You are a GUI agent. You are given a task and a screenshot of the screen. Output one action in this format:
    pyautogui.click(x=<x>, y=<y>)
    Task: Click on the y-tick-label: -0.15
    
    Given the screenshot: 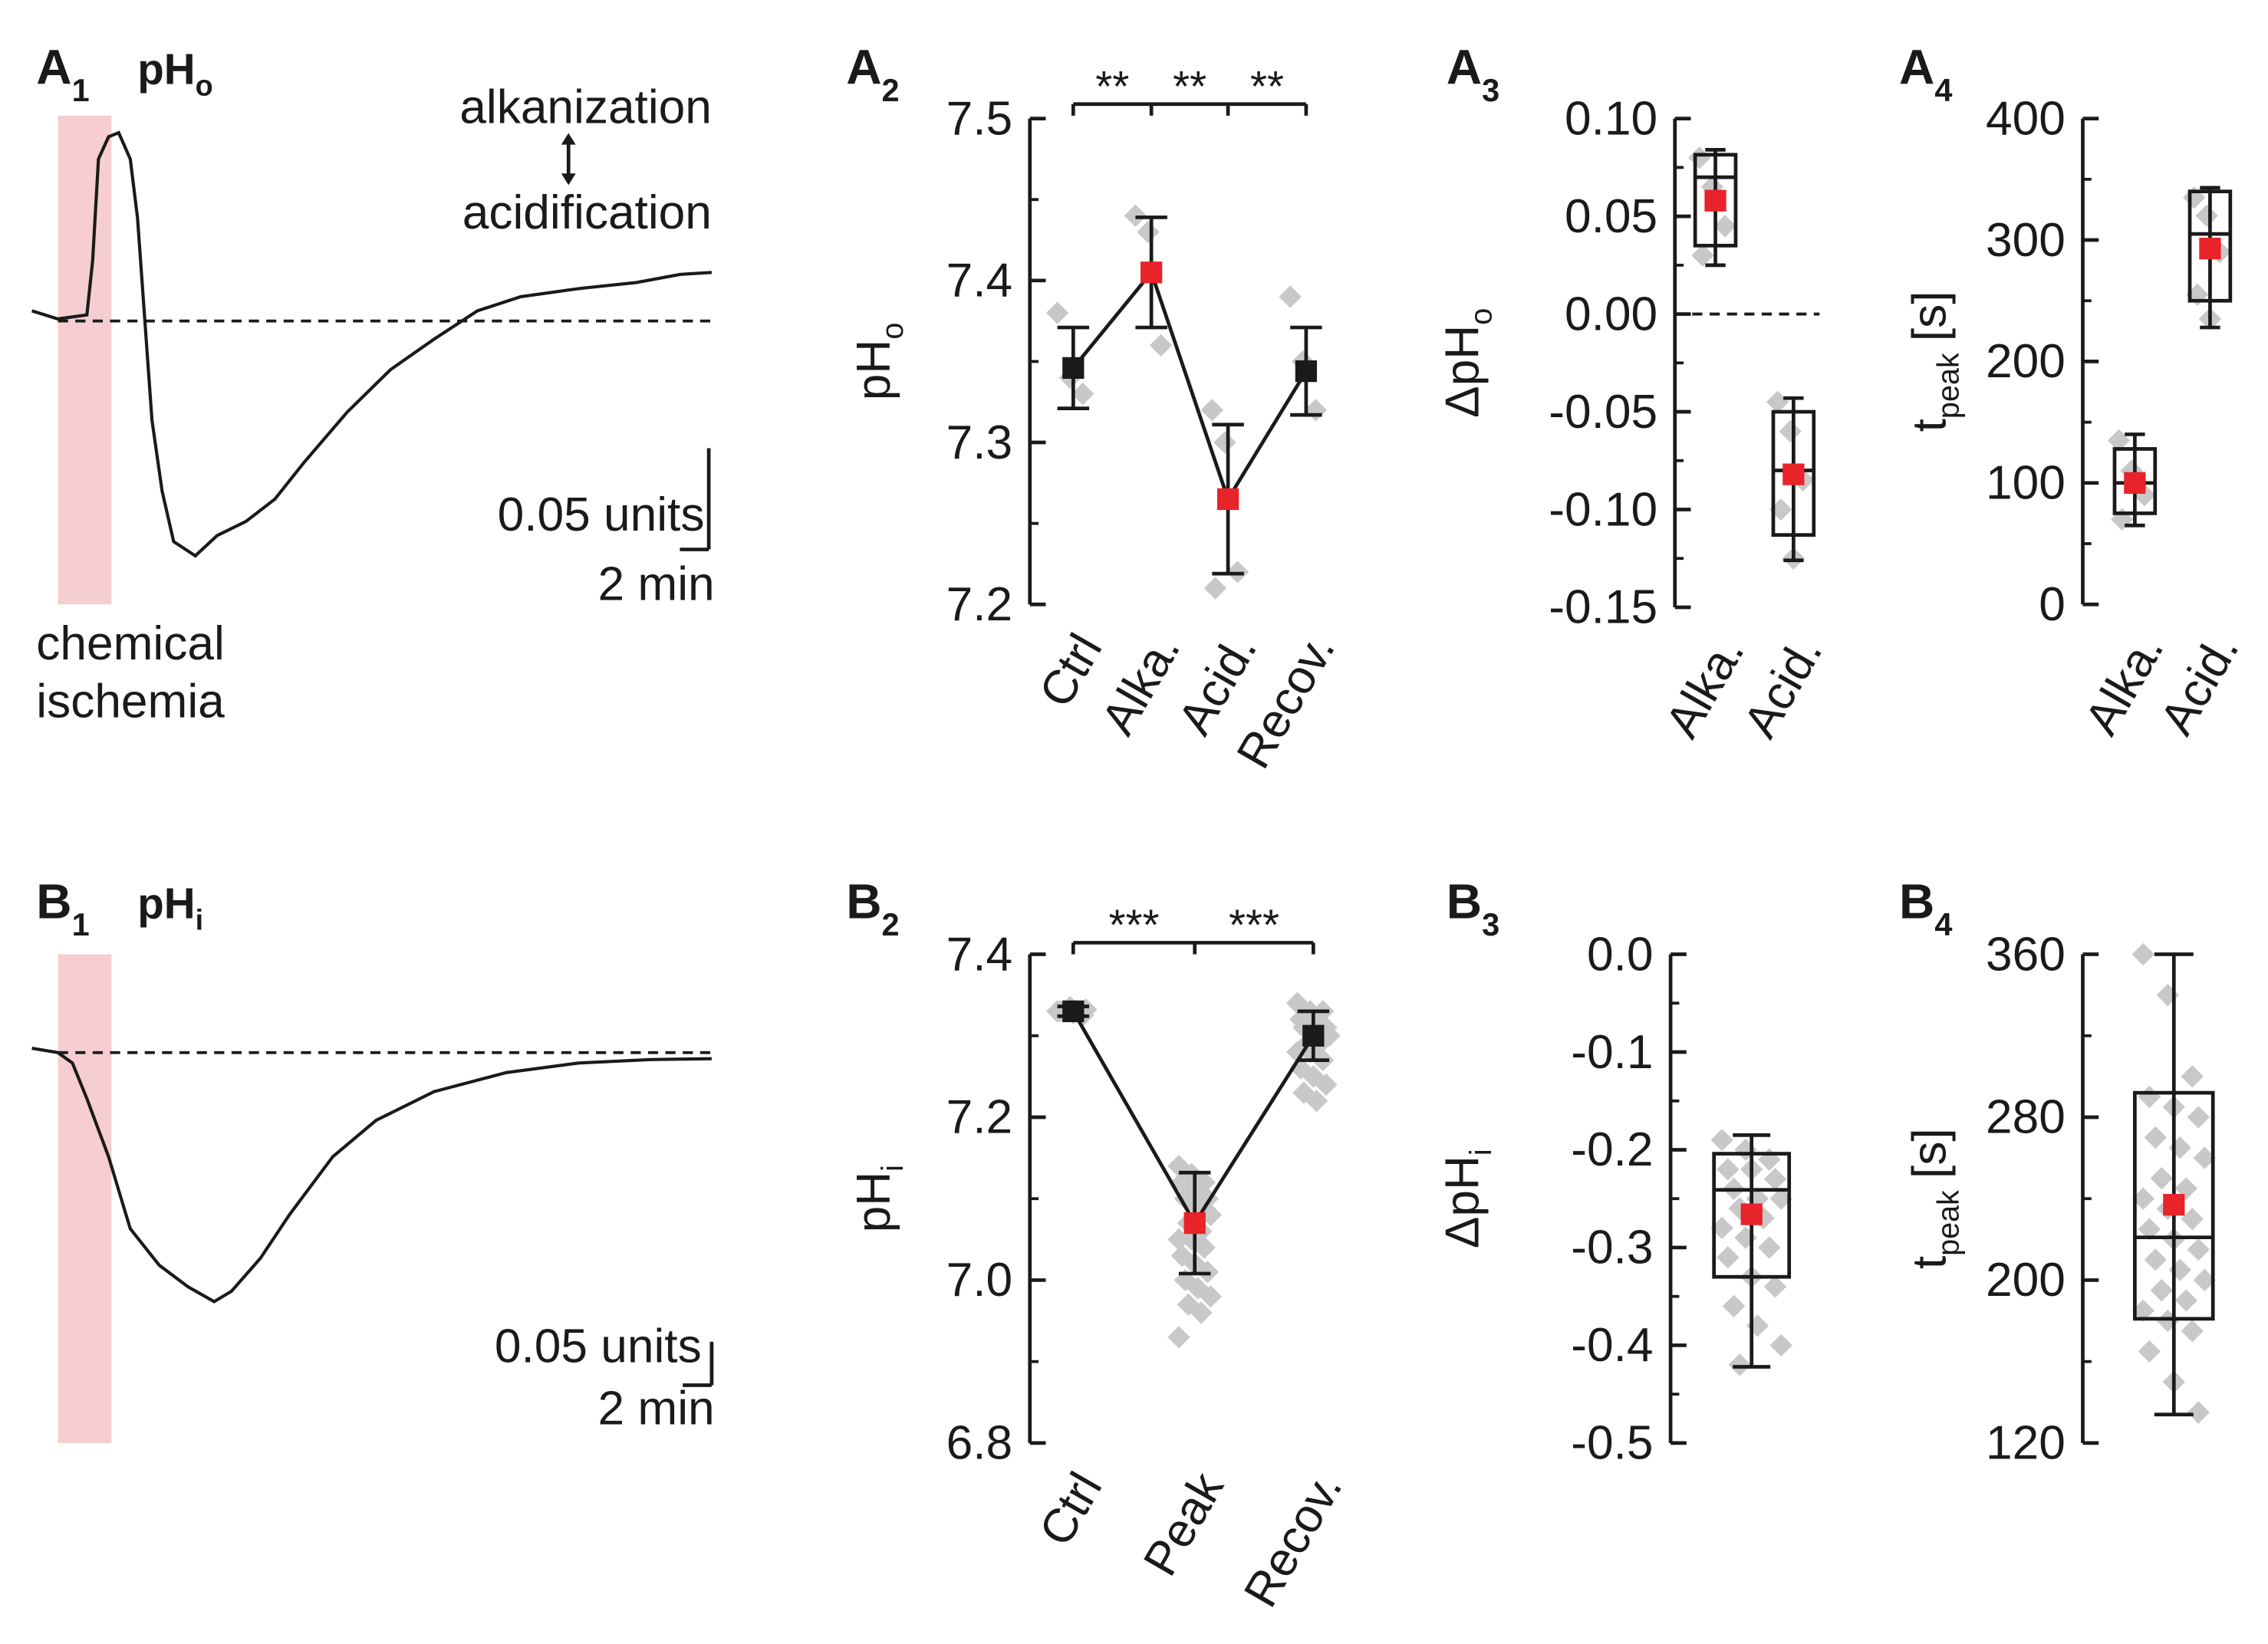 What is the action you would take?
    pyautogui.click(x=1603, y=607)
    